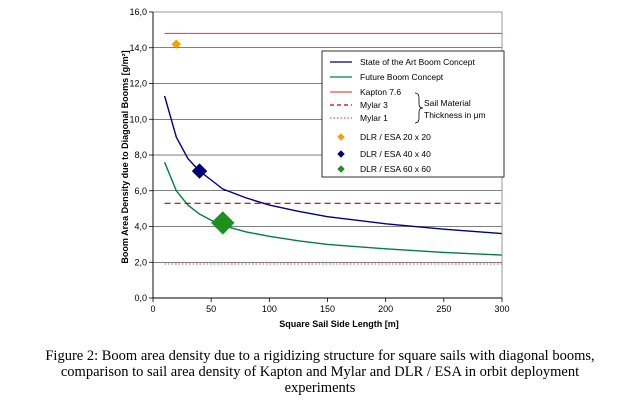  Describe the element at coordinates (402, 77) in the screenshot. I see `legend-label-future-boom-concept: Future Boom Concept` at that location.